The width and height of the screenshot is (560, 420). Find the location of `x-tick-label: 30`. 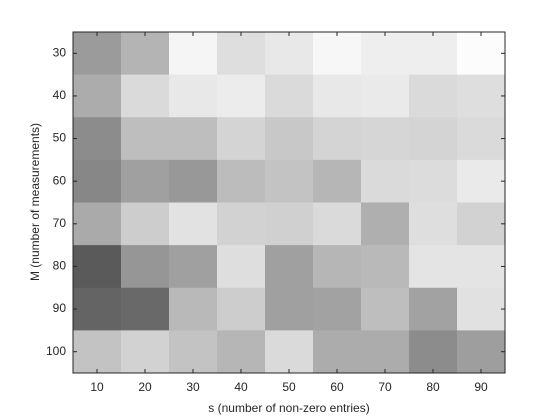

x-tick-label: 30 is located at coordinates (193, 387).